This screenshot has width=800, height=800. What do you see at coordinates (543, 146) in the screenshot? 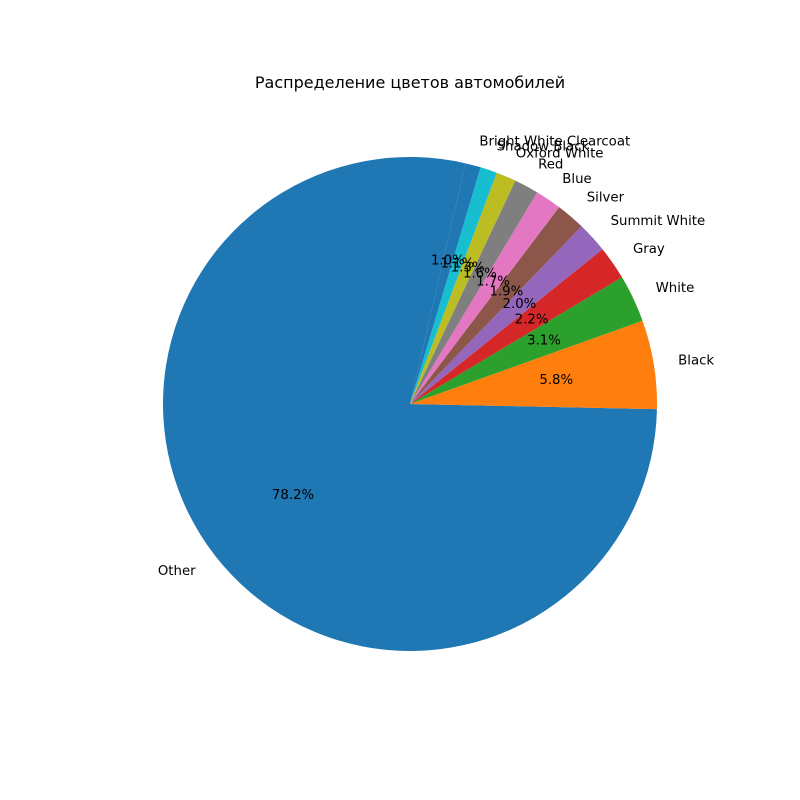
I see `slice-label-shadow-black: Shadow Black` at bounding box center [543, 146].